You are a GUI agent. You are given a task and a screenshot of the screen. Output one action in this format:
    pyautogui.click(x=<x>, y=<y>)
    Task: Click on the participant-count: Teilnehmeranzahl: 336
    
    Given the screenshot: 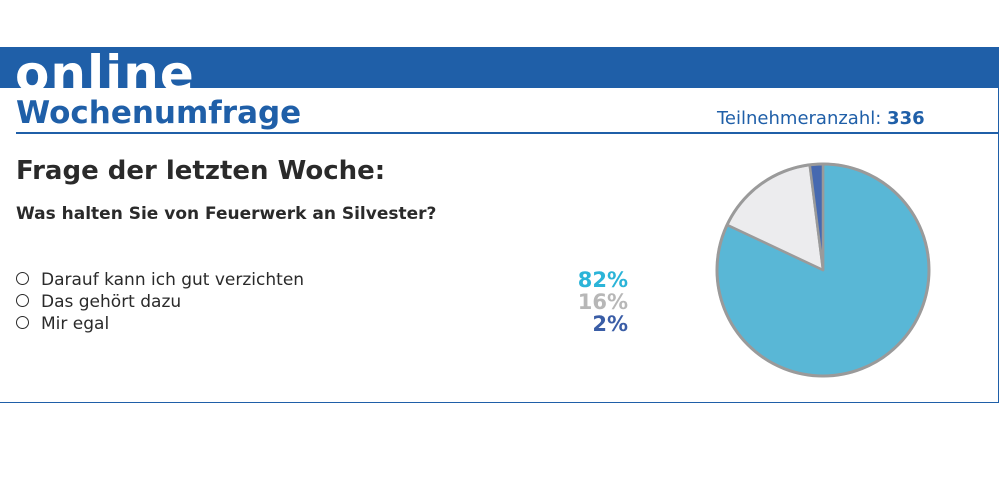 What is the action you would take?
    pyautogui.click(x=821, y=119)
    